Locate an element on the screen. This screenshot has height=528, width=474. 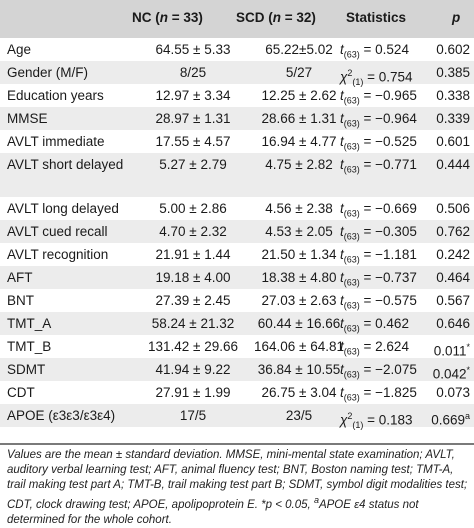
row-statistic: t(63) = 0.462 is located at coordinates (374, 325).